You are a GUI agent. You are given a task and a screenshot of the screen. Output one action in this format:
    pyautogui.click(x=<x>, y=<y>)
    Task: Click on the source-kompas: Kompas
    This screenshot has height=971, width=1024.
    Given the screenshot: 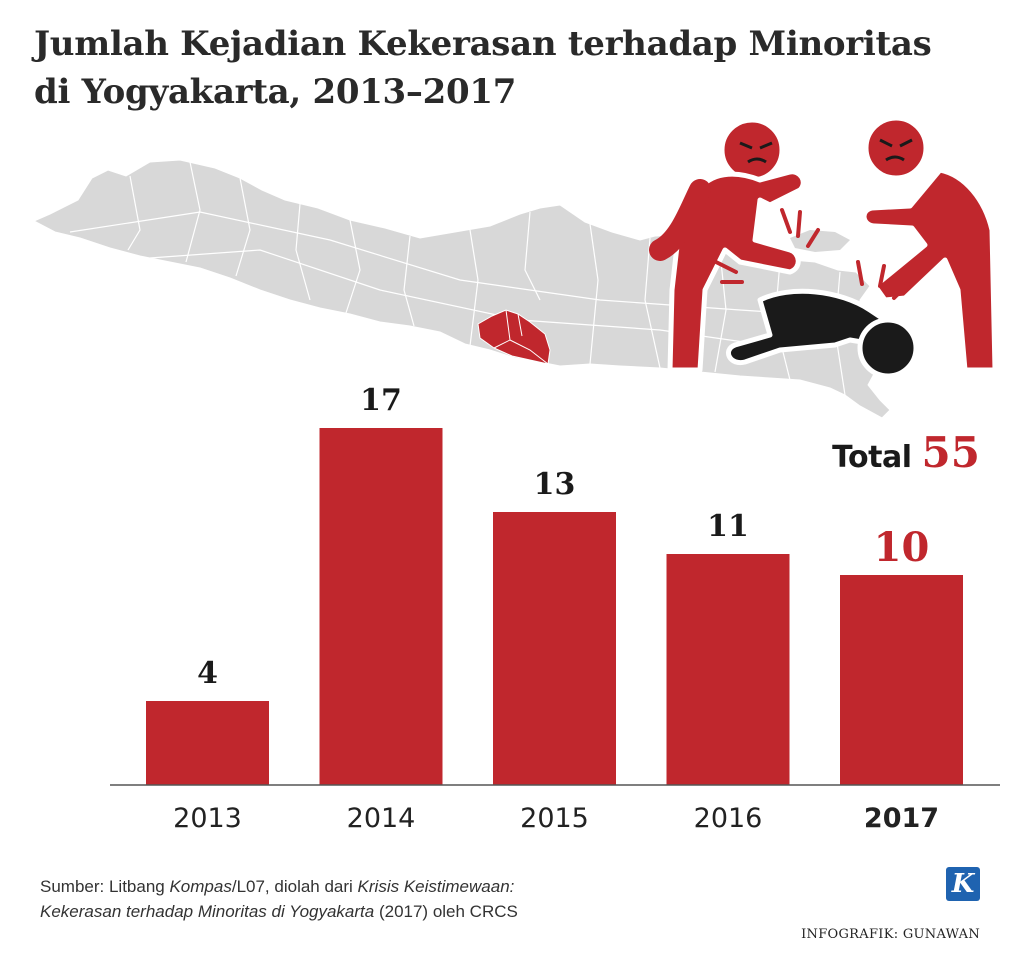 What is the action you would take?
    pyautogui.click(x=200, y=886)
    